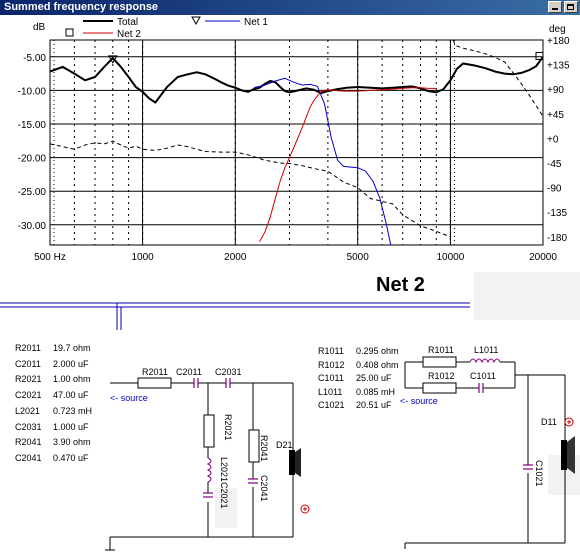 This screenshot has height=555, width=580. I want to click on component-value-c2011: C2011 2.000 uF, so click(52, 364).